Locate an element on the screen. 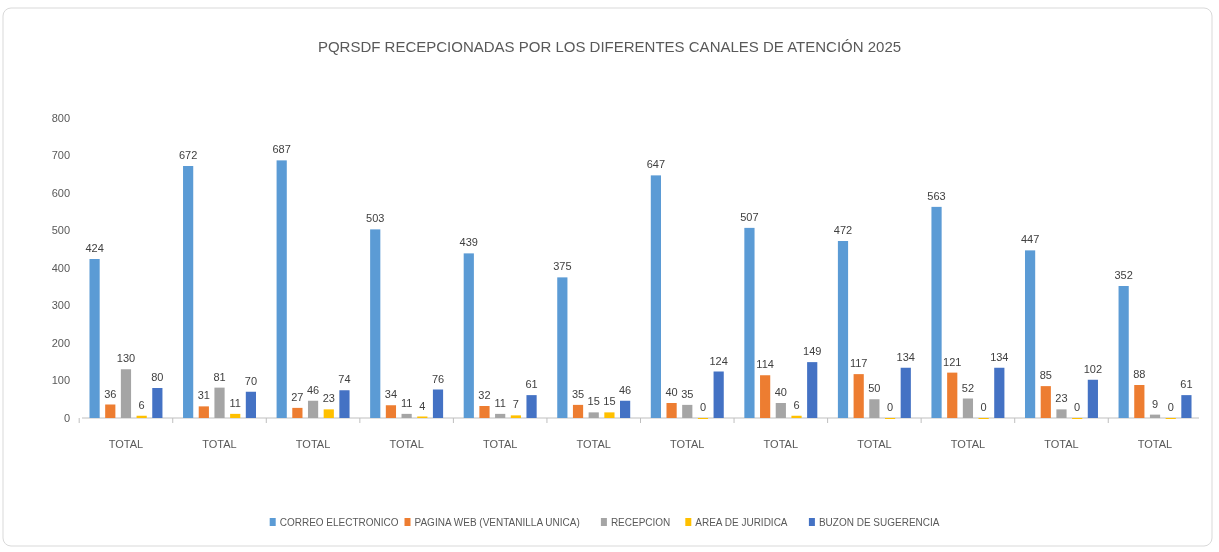  data-label: 31 is located at coordinates (203, 395).